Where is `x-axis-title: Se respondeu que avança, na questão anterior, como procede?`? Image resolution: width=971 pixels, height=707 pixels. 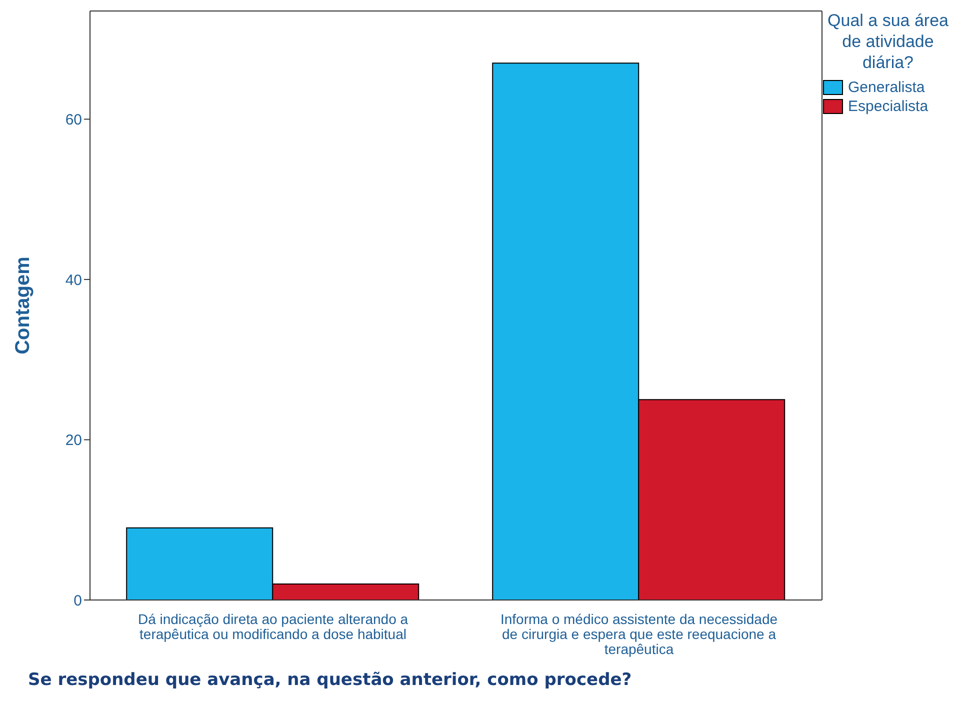
x-axis-title: Se respondeu que avança, na questão anterior, como procede? is located at coordinates (330, 680).